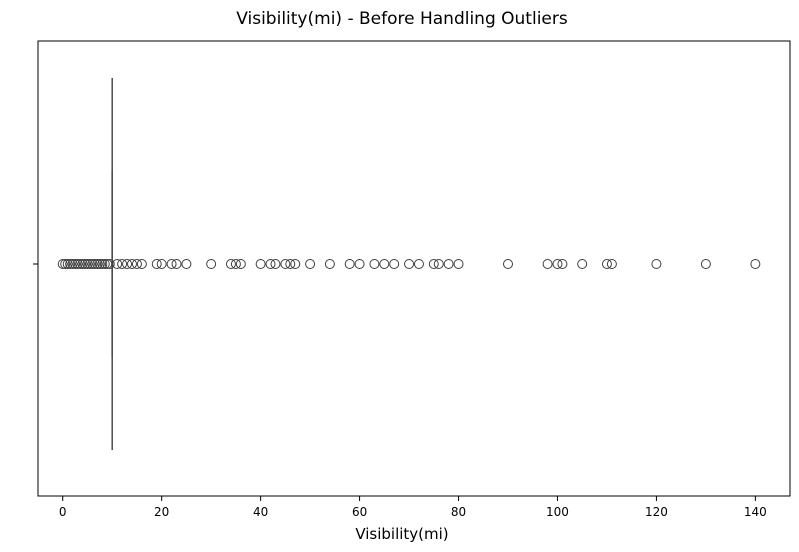 The image size is (799, 552). I want to click on x-tick-label: 40, so click(260, 512).